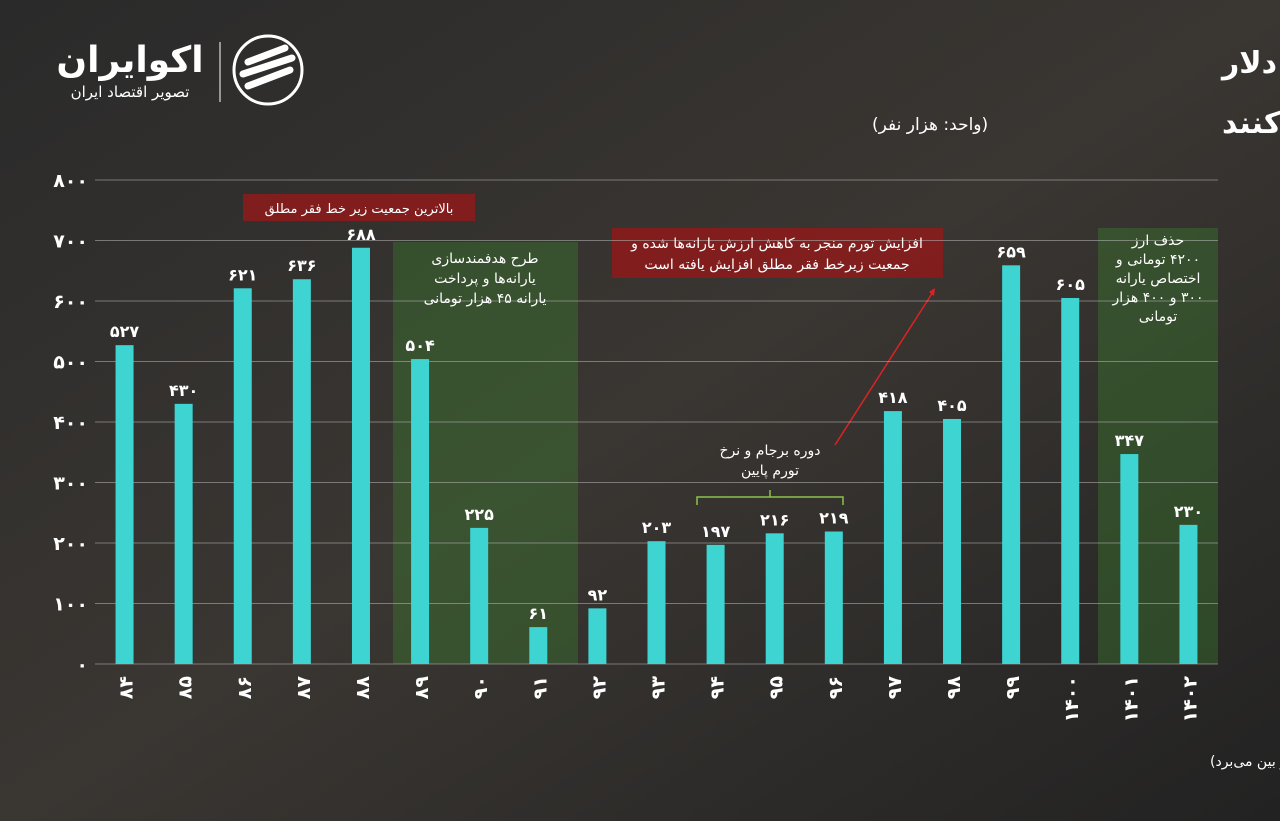  I want to click on value-label: ۶۵۹, so click(1011, 251).